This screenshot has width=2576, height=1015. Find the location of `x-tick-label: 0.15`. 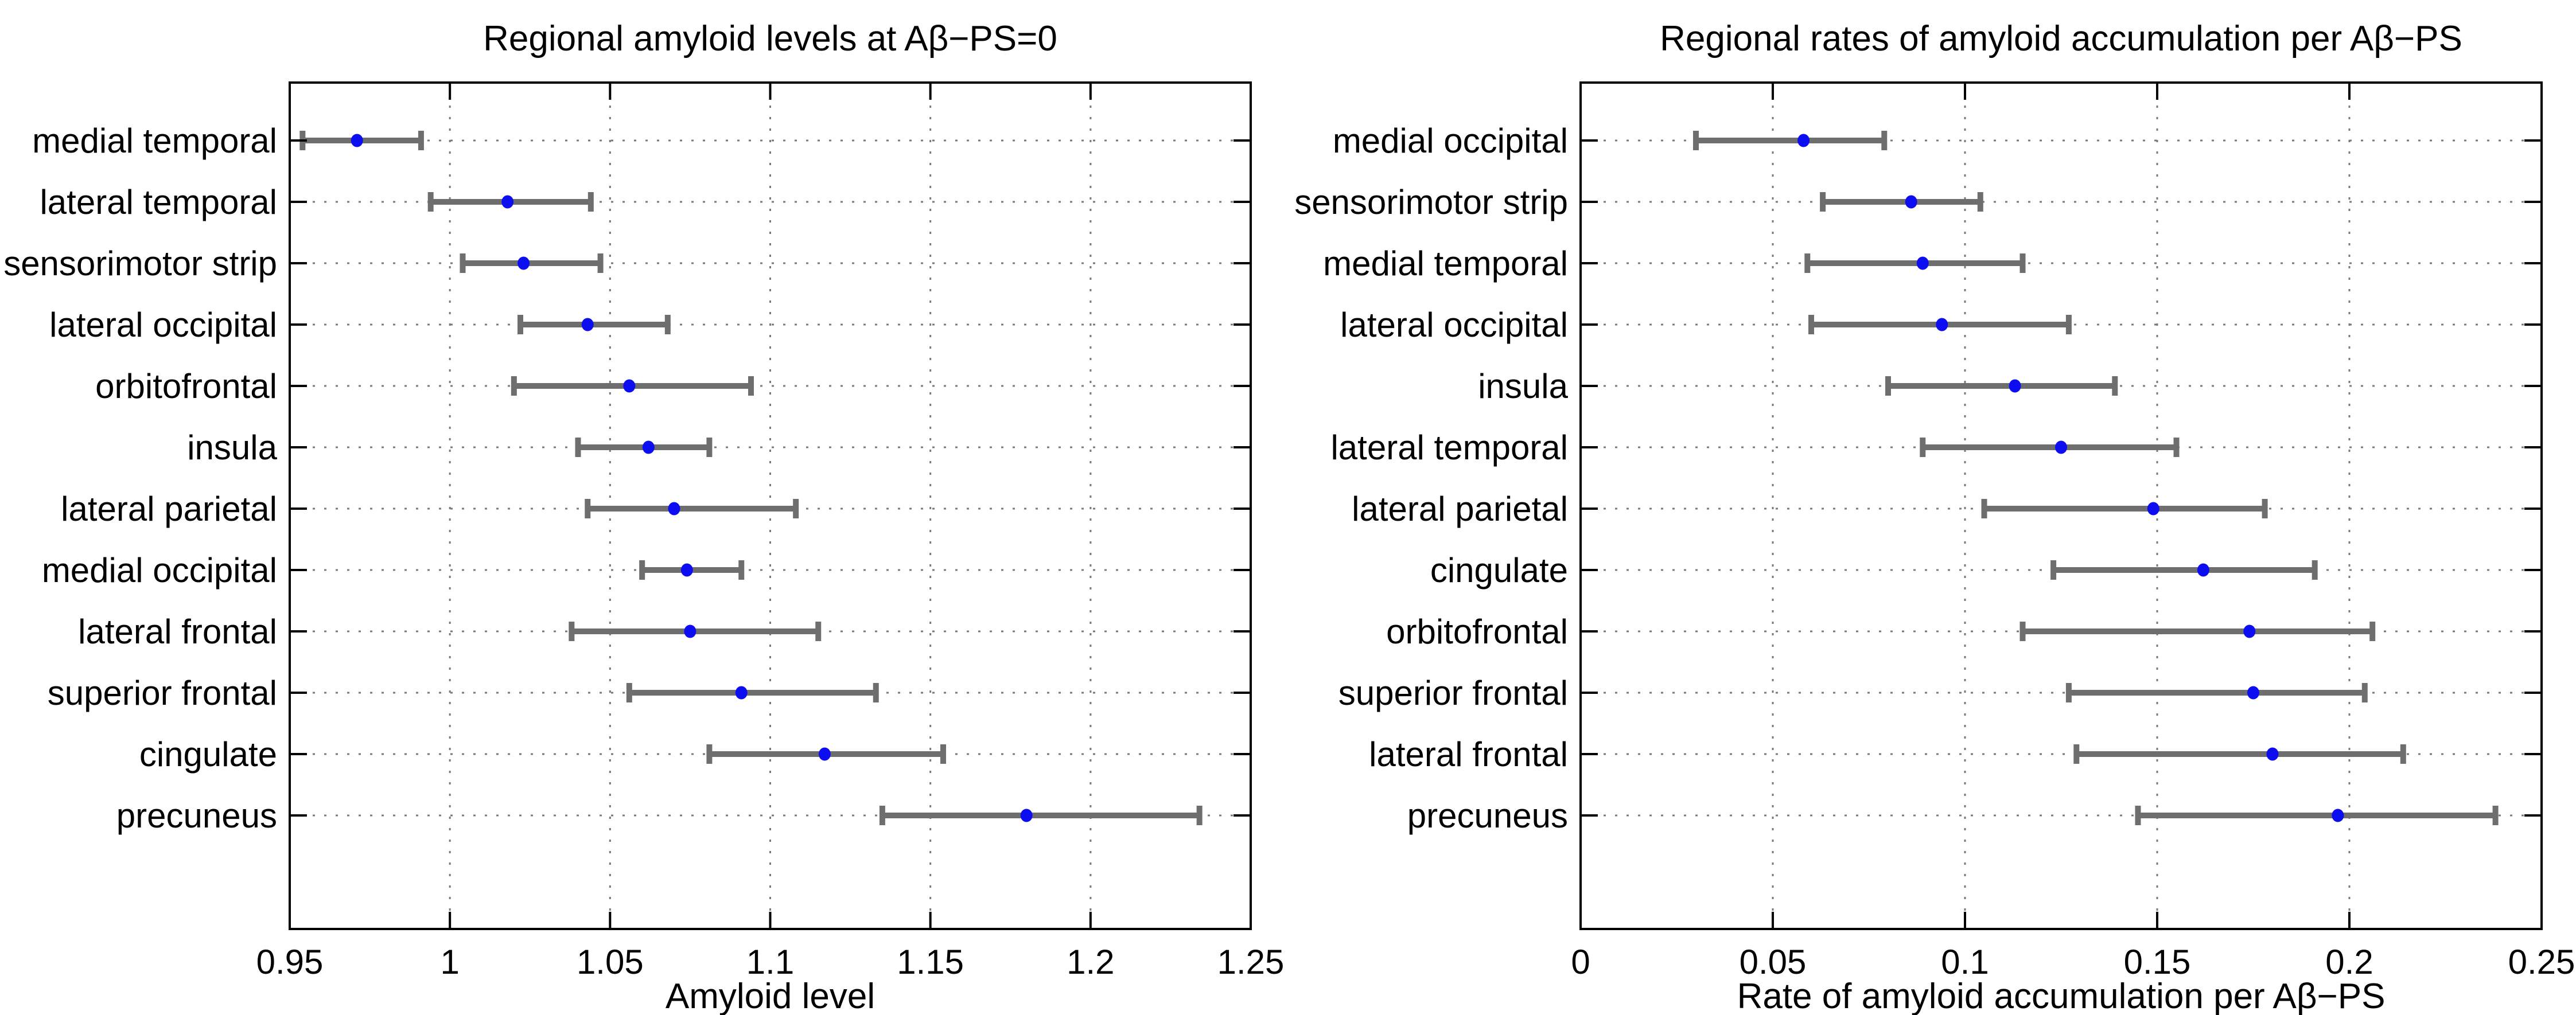

x-tick-label: 0.15 is located at coordinates (2157, 962).